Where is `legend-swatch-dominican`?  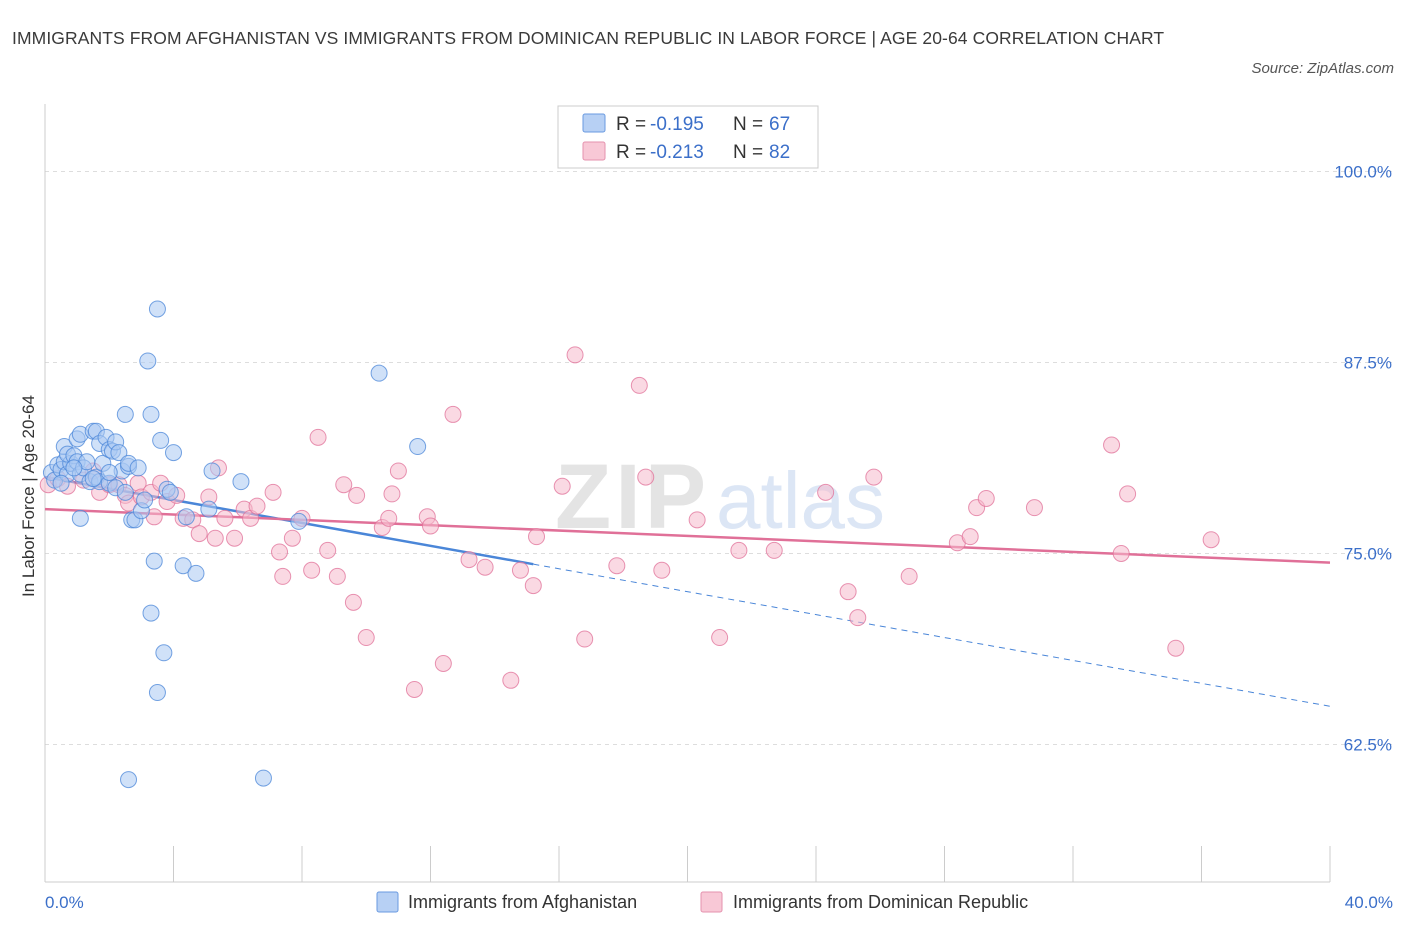 legend-swatch-dominican is located at coordinates (594, 151).